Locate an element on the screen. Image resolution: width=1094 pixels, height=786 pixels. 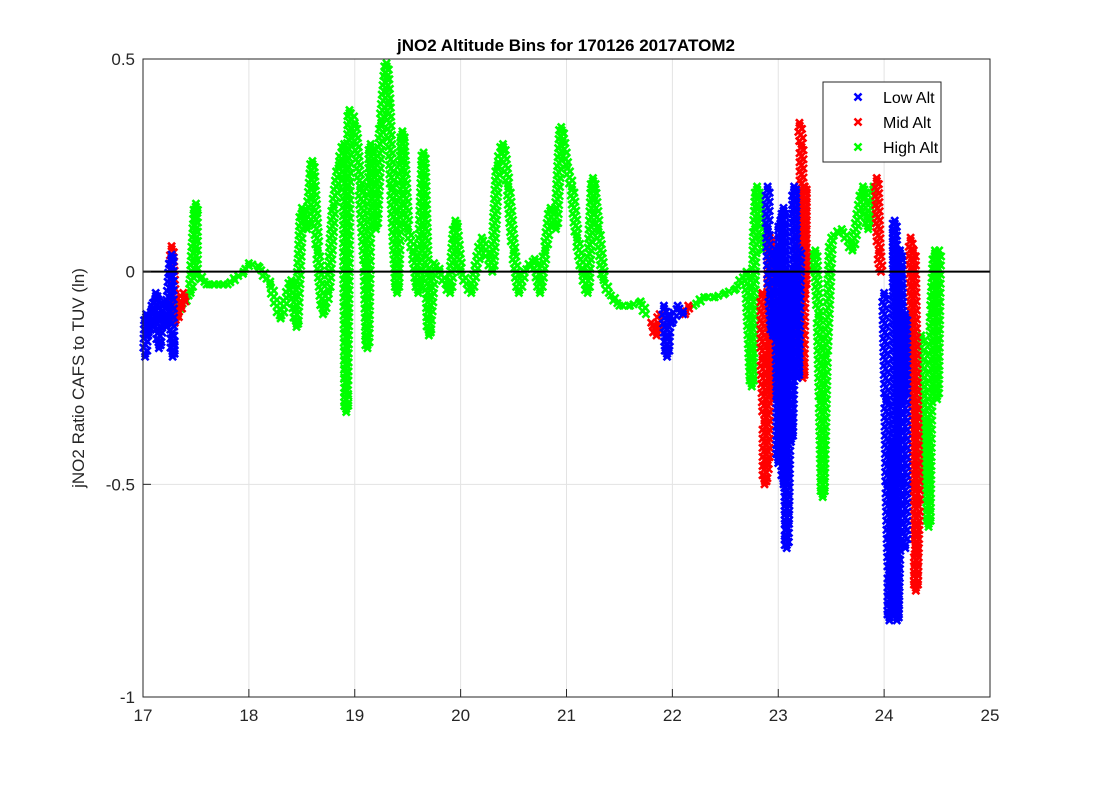
x-tick-label: 23 is located at coordinates (778, 715).